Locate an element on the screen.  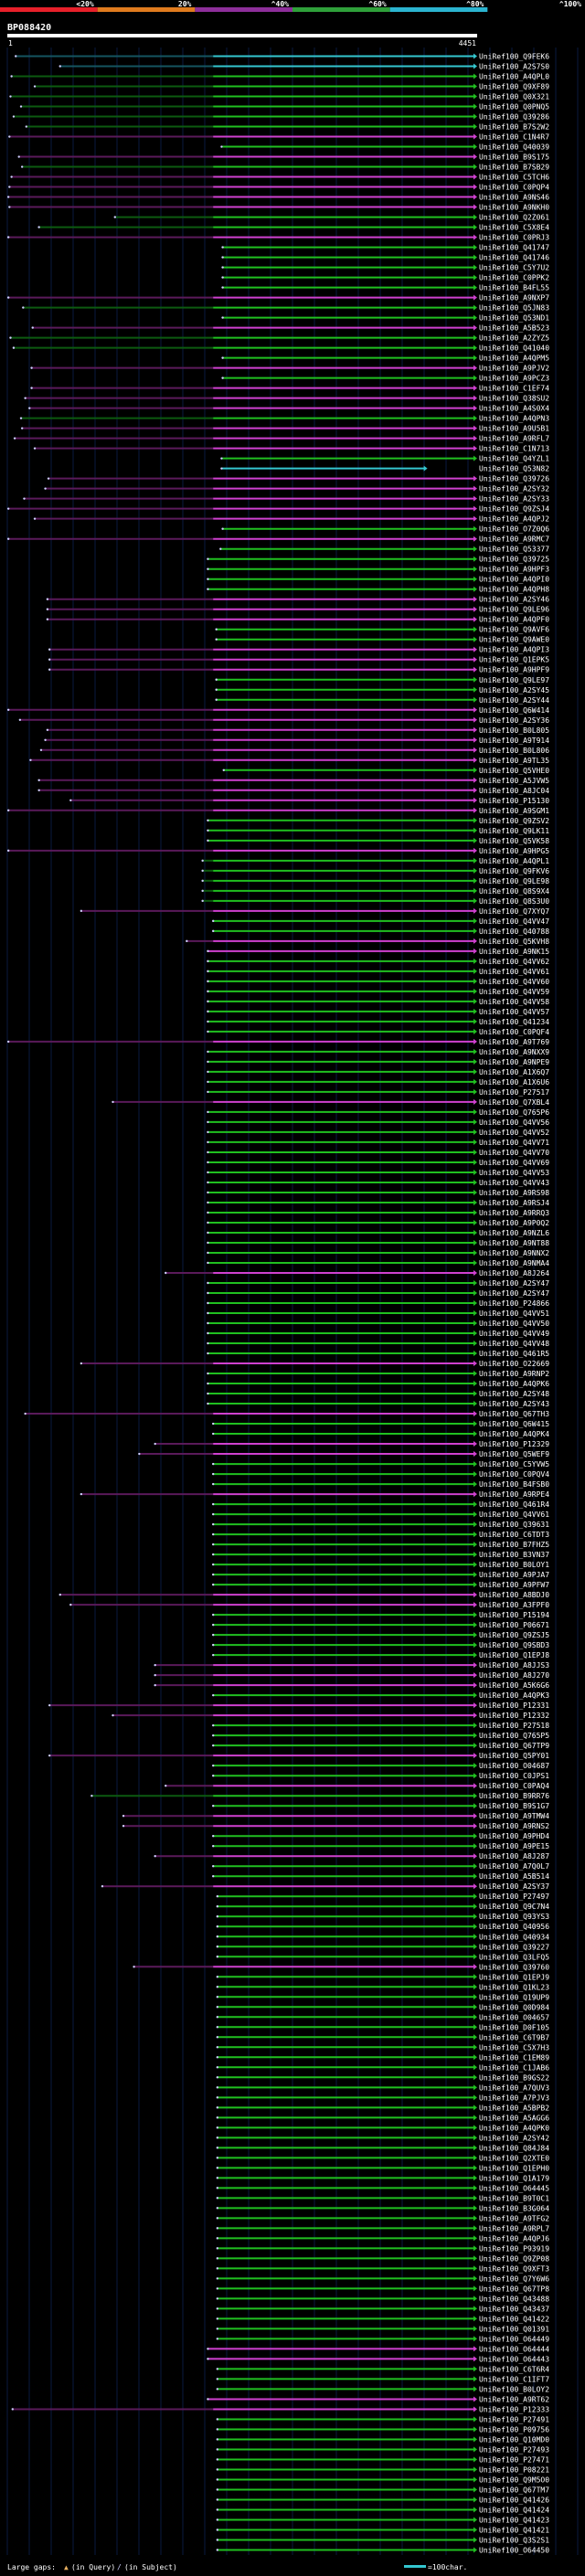
hit-row: UniRef100_A9RSJ4 is located at coordinates (378, 1203).